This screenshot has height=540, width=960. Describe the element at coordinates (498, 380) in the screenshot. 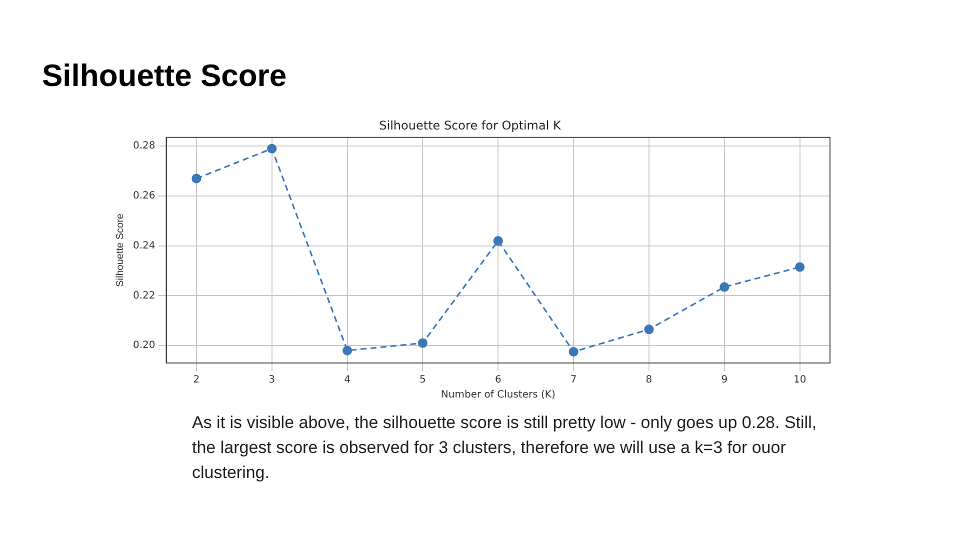

I see `x-tick-label: 6` at that location.